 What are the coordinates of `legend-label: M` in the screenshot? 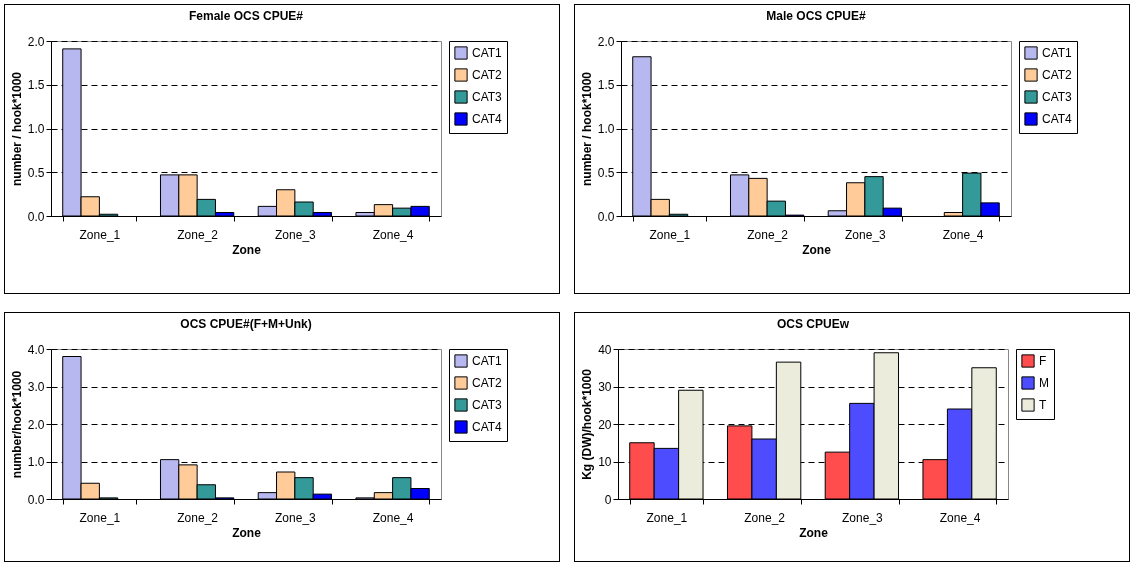 It's located at (1044, 383).